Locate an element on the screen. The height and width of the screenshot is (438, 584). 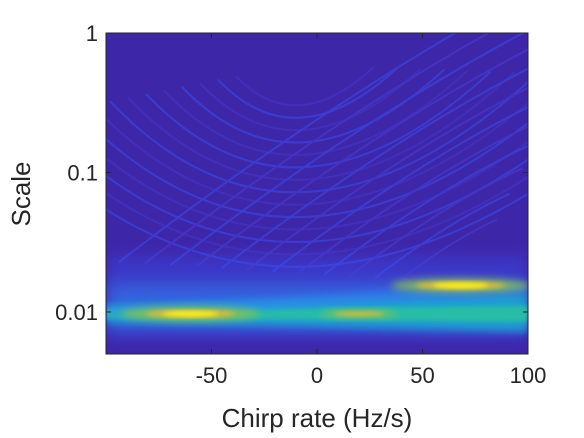
y-tick-label: 1 is located at coordinates (92, 33).